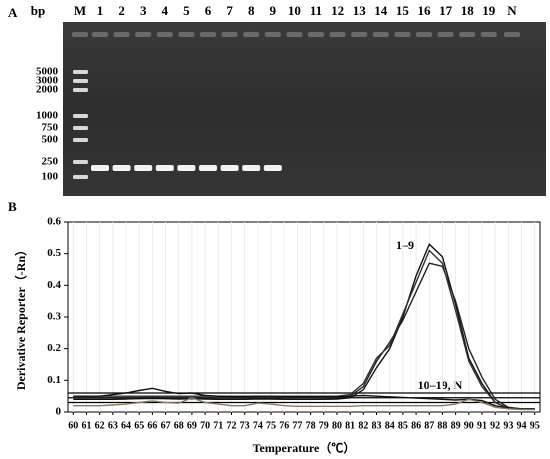 This screenshot has height=459, width=550. Describe the element at coordinates (456, 425) in the screenshot. I see `x-tick-label: 89` at that location.